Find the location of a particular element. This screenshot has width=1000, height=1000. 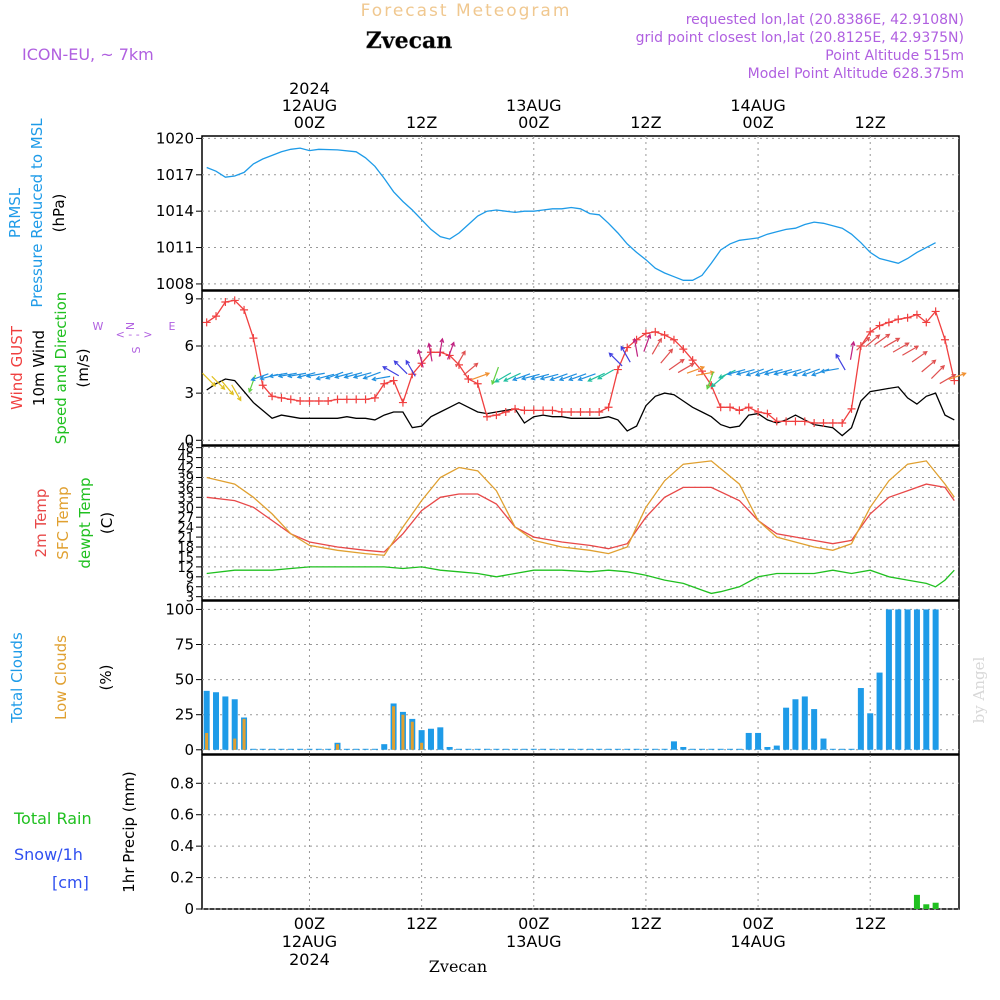

y-tick-label: 48 is located at coordinates (185, 449).